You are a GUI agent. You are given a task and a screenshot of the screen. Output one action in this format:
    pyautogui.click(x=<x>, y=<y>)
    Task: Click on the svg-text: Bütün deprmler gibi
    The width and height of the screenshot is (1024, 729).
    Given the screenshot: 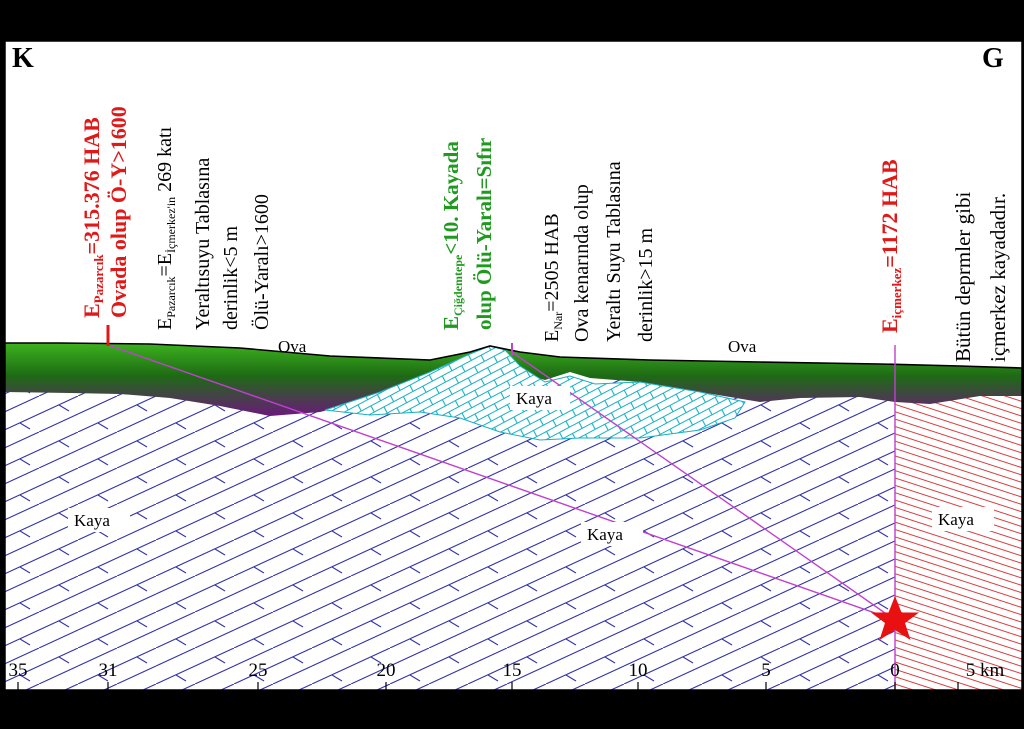 What is the action you would take?
    pyautogui.click(x=963, y=277)
    